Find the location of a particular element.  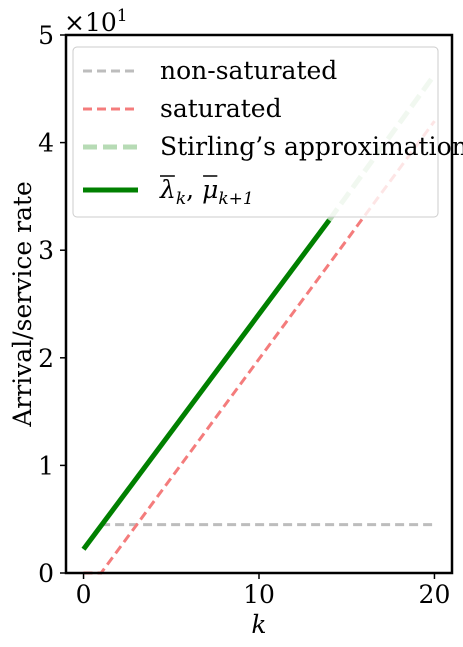

y-scale-exponent: 1 is located at coordinates (122, 16).